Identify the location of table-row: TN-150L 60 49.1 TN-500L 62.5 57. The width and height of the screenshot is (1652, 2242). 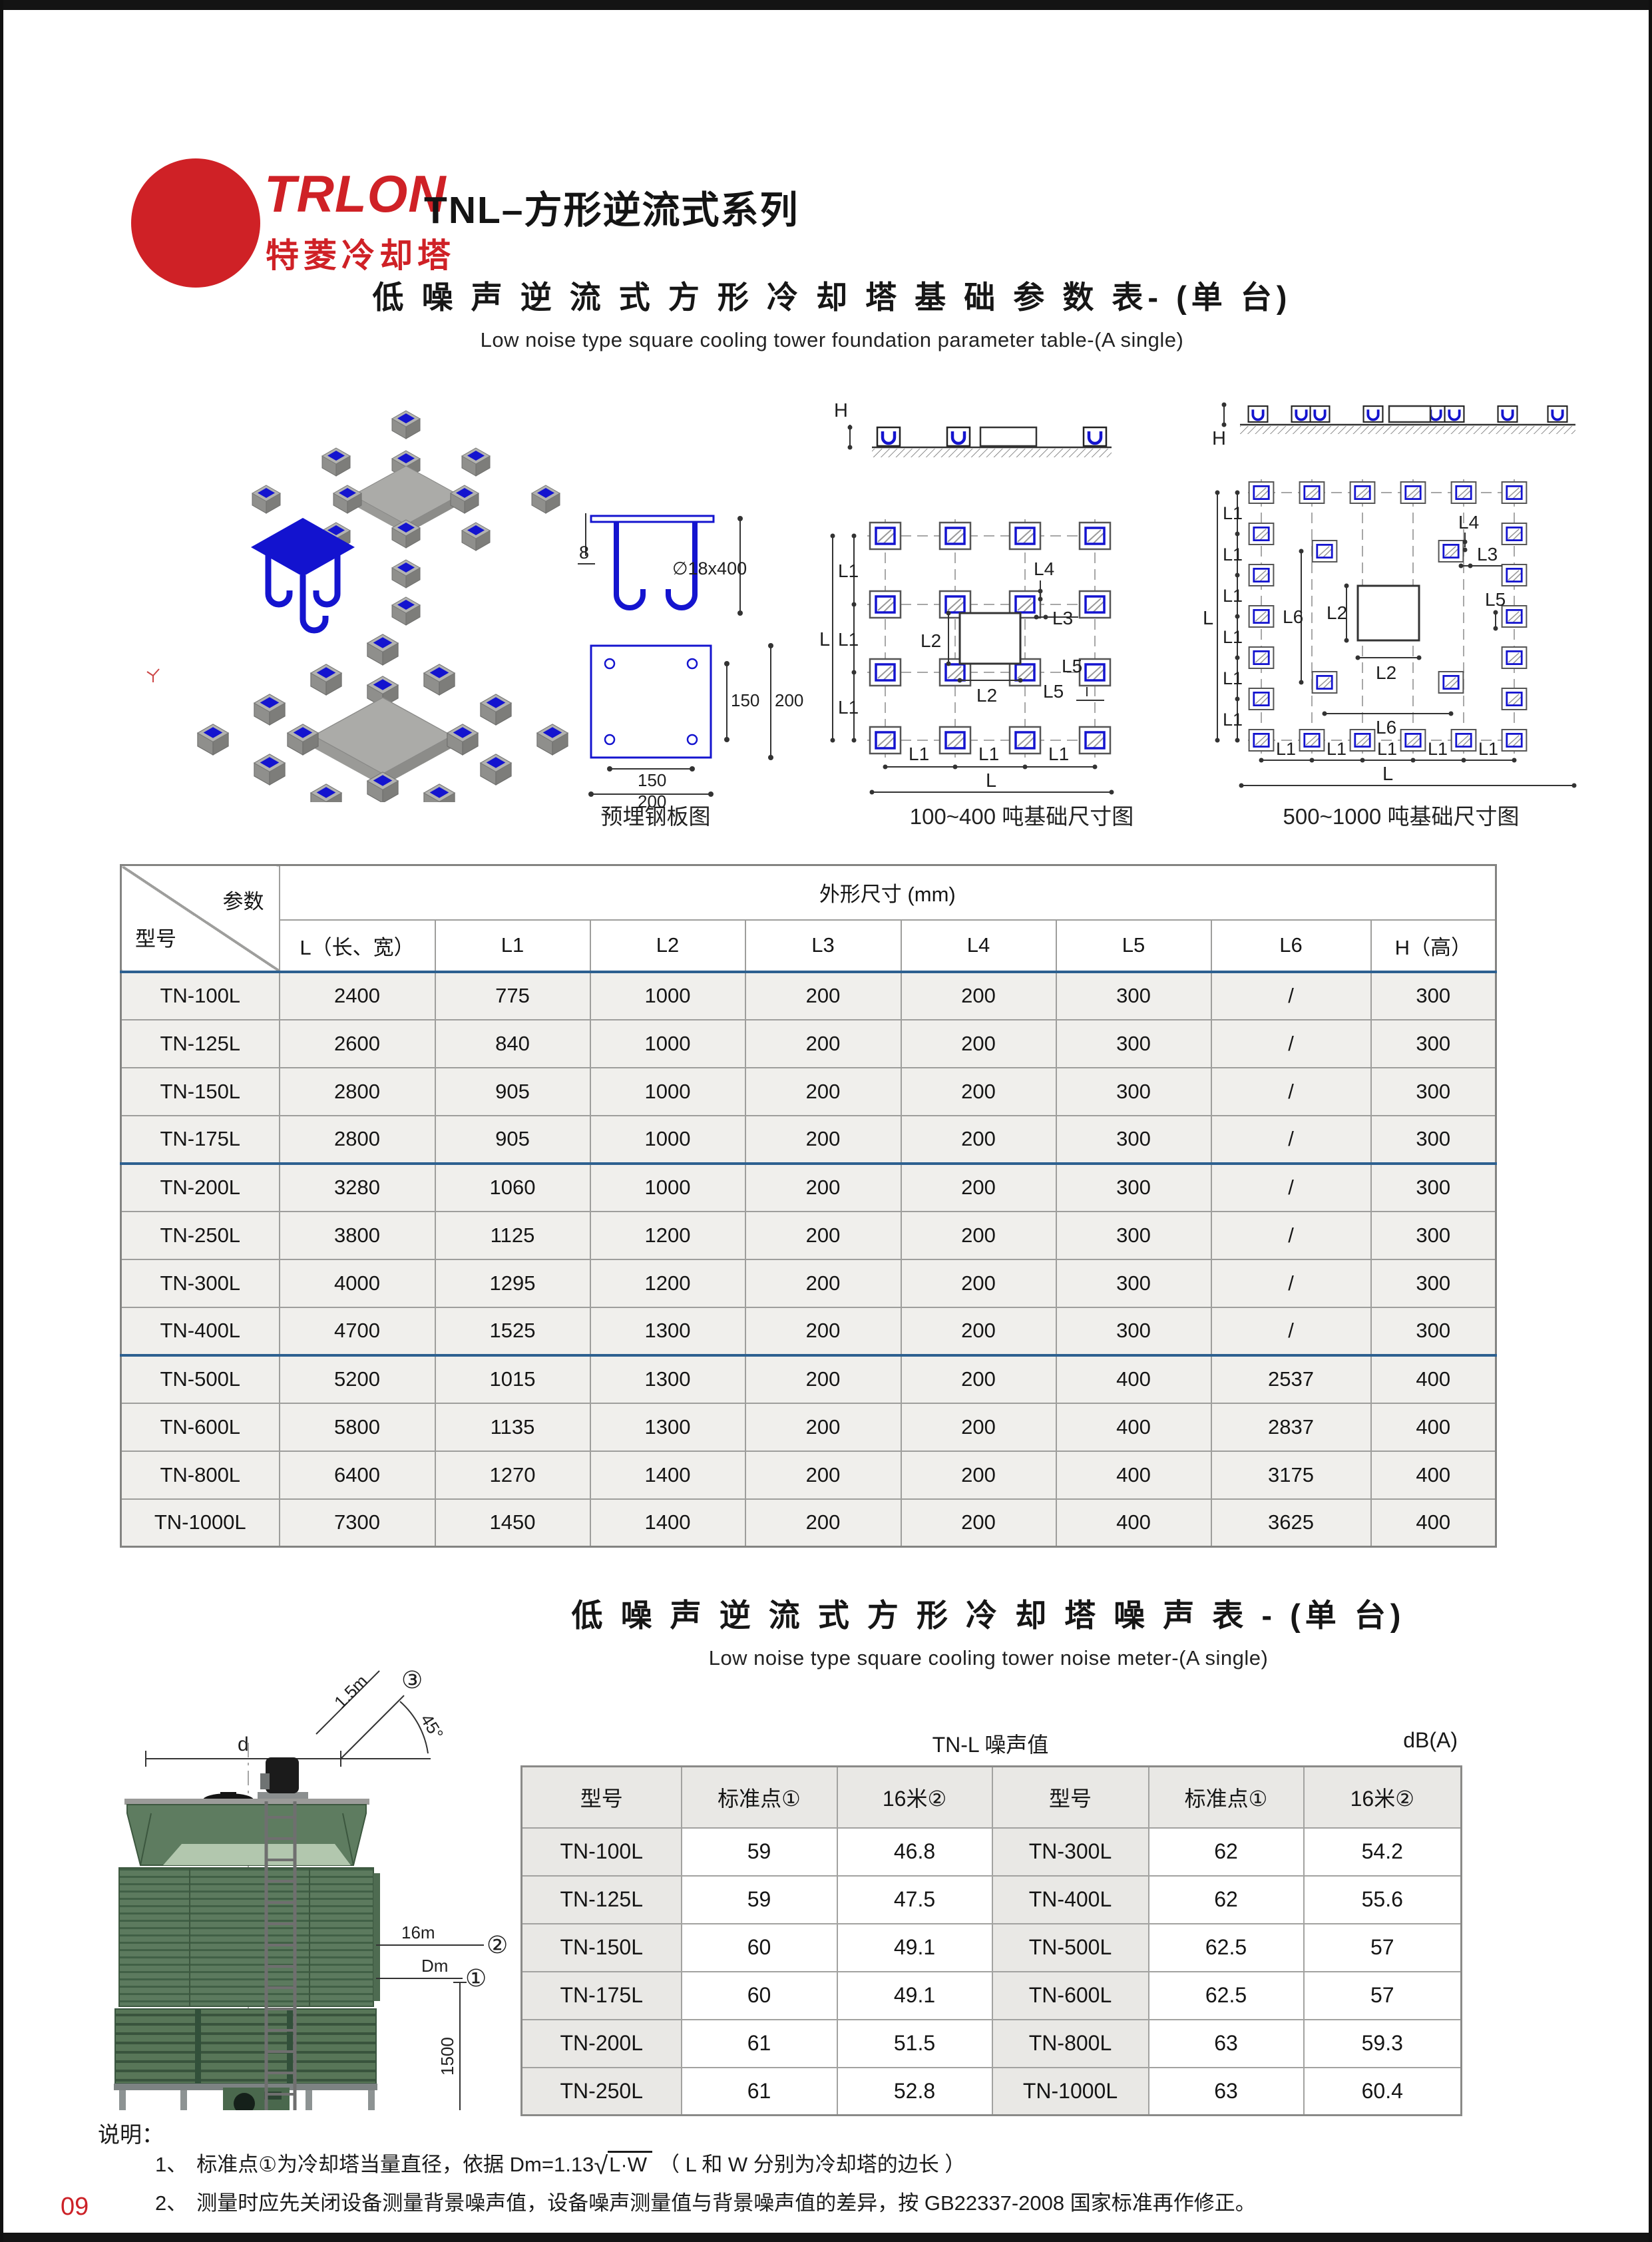
(991, 1947).